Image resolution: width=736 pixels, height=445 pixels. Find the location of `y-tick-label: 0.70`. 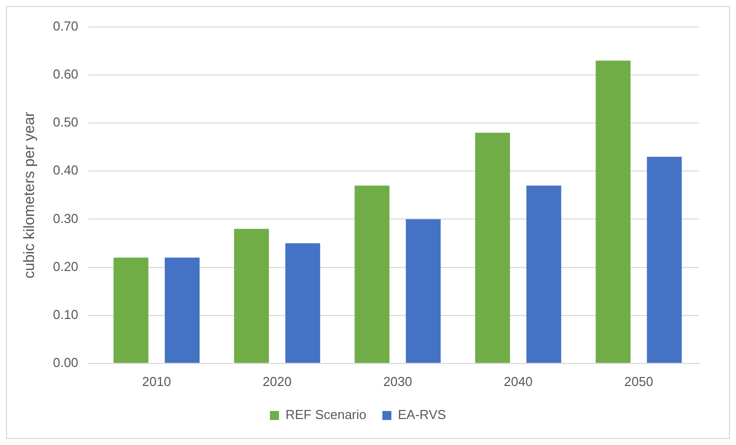

y-tick-label: 0.70 is located at coordinates (65, 26).